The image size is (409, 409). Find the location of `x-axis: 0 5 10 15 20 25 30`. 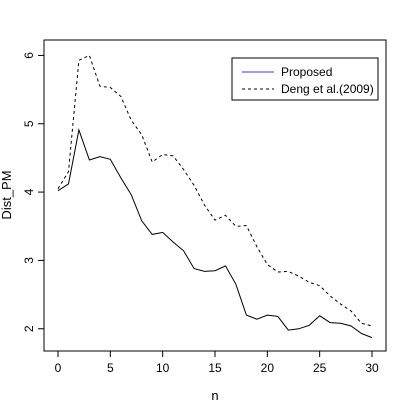

x-axis: 0 5 10 15 20 25 30 is located at coordinates (217, 362).